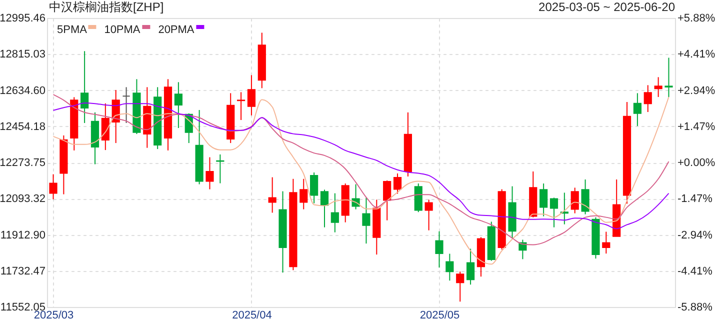 This screenshot has height=320, width=720. What do you see at coordinates (106, 7) in the screenshot?
I see `chart-title: 中汉棕榈油指数[ZHP]` at bounding box center [106, 7].